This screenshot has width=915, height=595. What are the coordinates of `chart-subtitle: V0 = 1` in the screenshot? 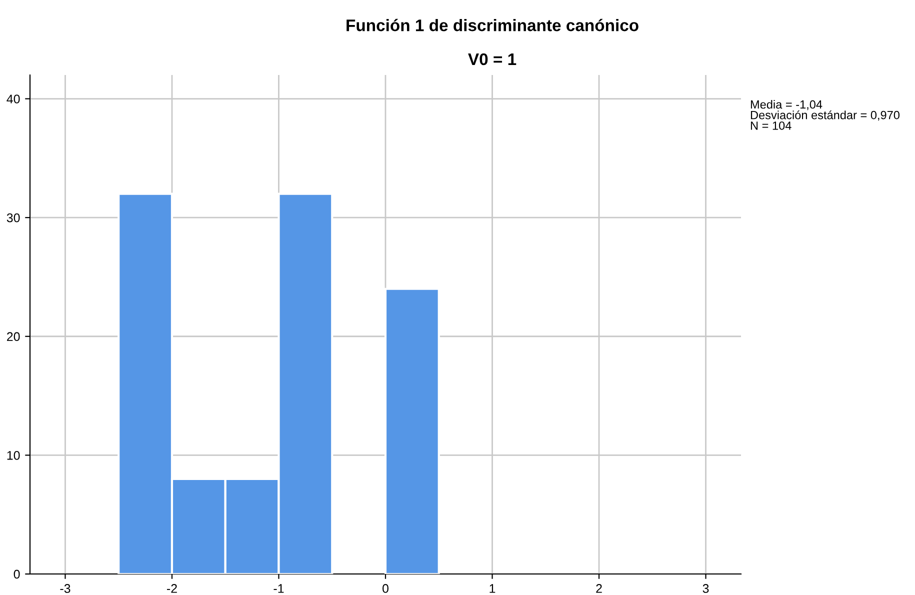 It's located at (492, 59).